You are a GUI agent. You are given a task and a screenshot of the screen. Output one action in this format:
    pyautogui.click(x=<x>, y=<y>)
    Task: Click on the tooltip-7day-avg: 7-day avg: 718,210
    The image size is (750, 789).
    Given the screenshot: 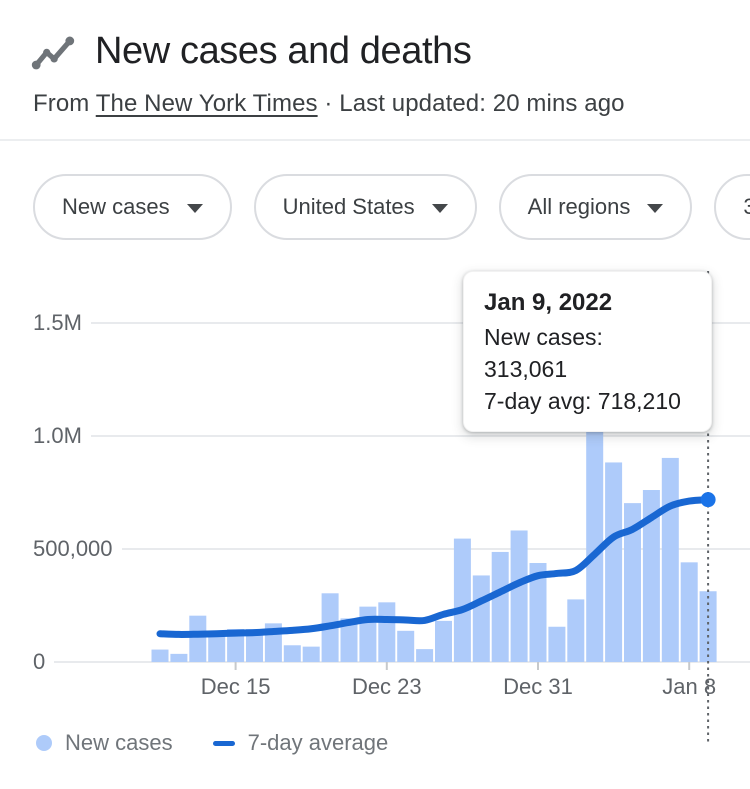 What is the action you would take?
    pyautogui.click(x=582, y=401)
    